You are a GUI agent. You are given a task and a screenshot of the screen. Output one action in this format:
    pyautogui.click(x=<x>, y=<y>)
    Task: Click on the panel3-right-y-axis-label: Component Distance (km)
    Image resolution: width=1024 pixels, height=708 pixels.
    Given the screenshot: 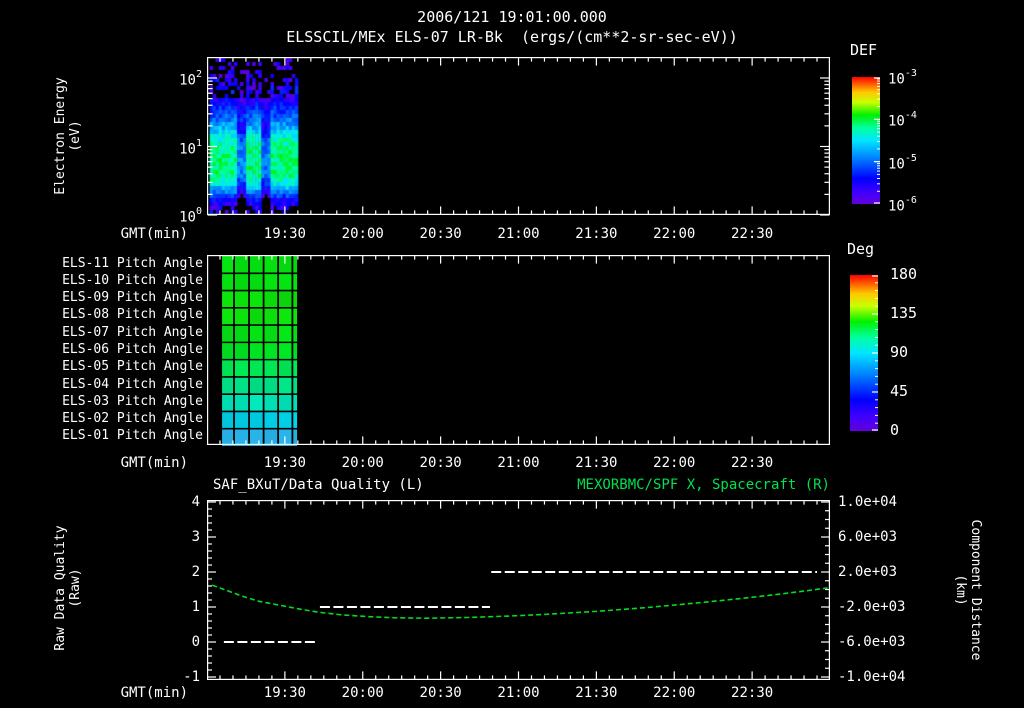 What is the action you would take?
    pyautogui.click(x=966, y=590)
    